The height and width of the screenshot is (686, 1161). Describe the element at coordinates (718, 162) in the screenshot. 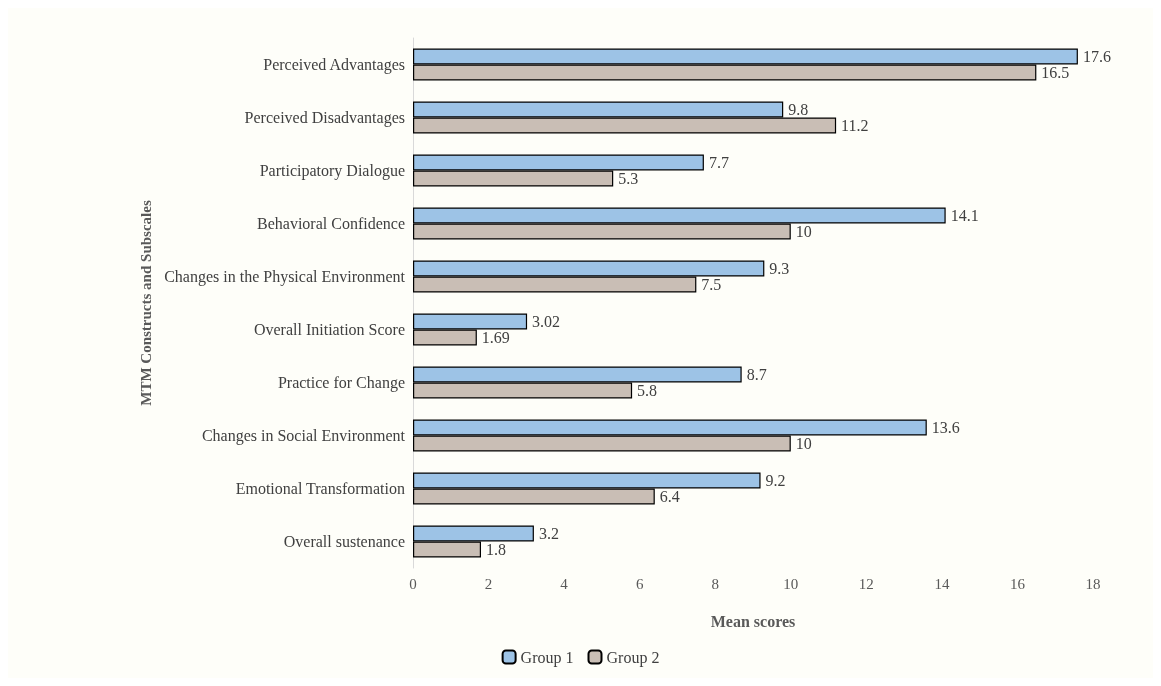

I see `data-label: 7.7` at that location.